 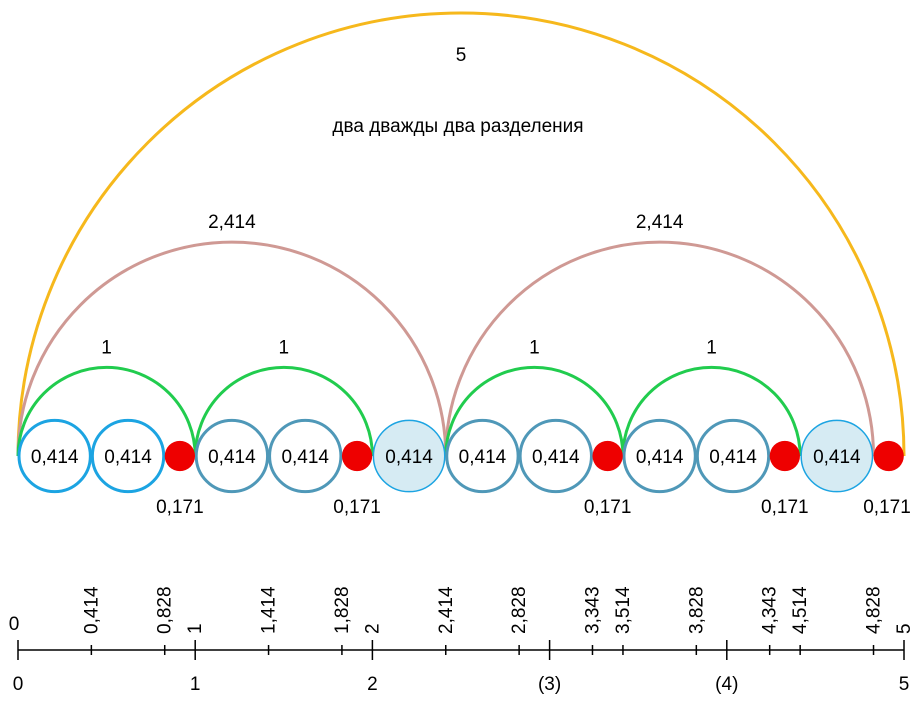 What do you see at coordinates (372, 684) in the screenshot?
I see `major-tick-label-2: 2` at bounding box center [372, 684].